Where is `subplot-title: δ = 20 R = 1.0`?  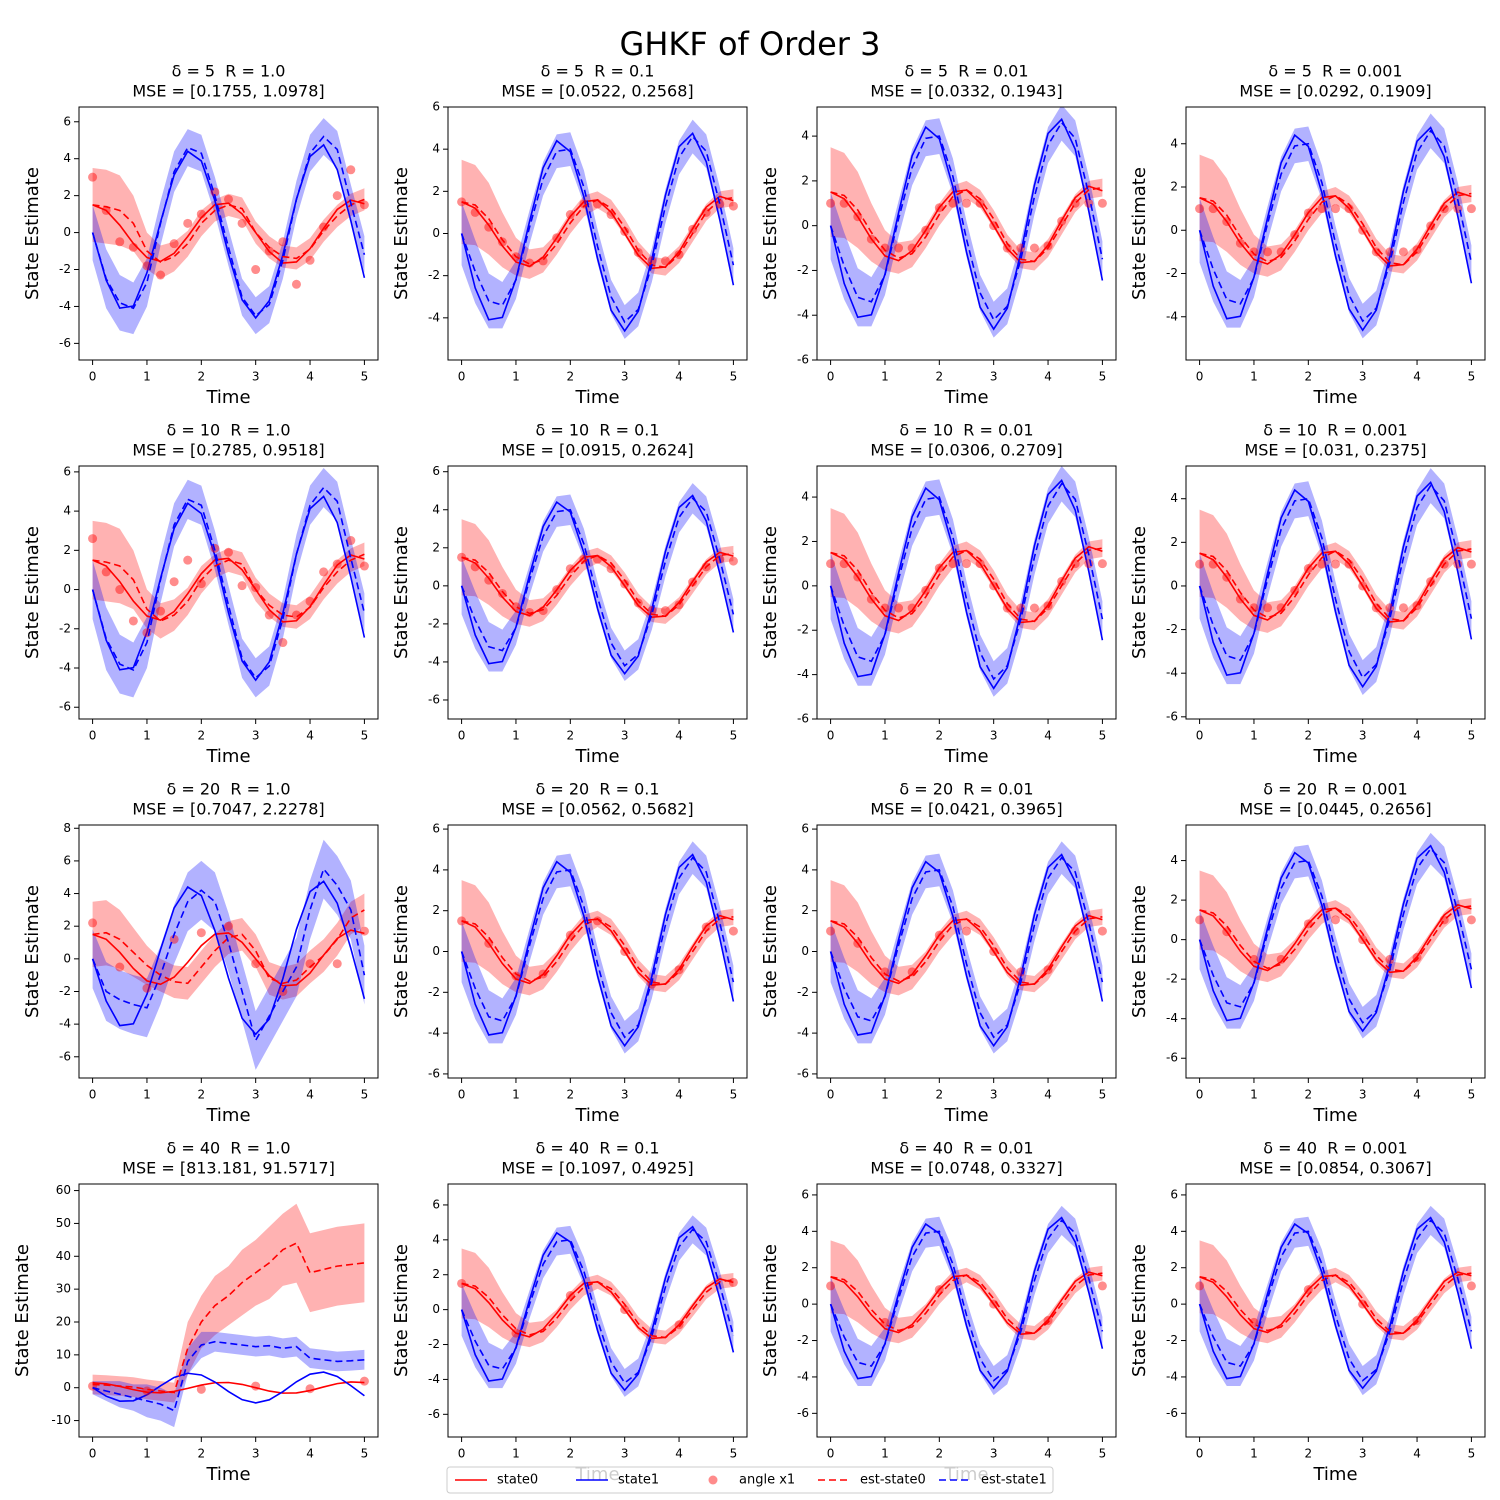 subplot-title: δ = 20 R = 1.0 is located at coordinates (228, 789).